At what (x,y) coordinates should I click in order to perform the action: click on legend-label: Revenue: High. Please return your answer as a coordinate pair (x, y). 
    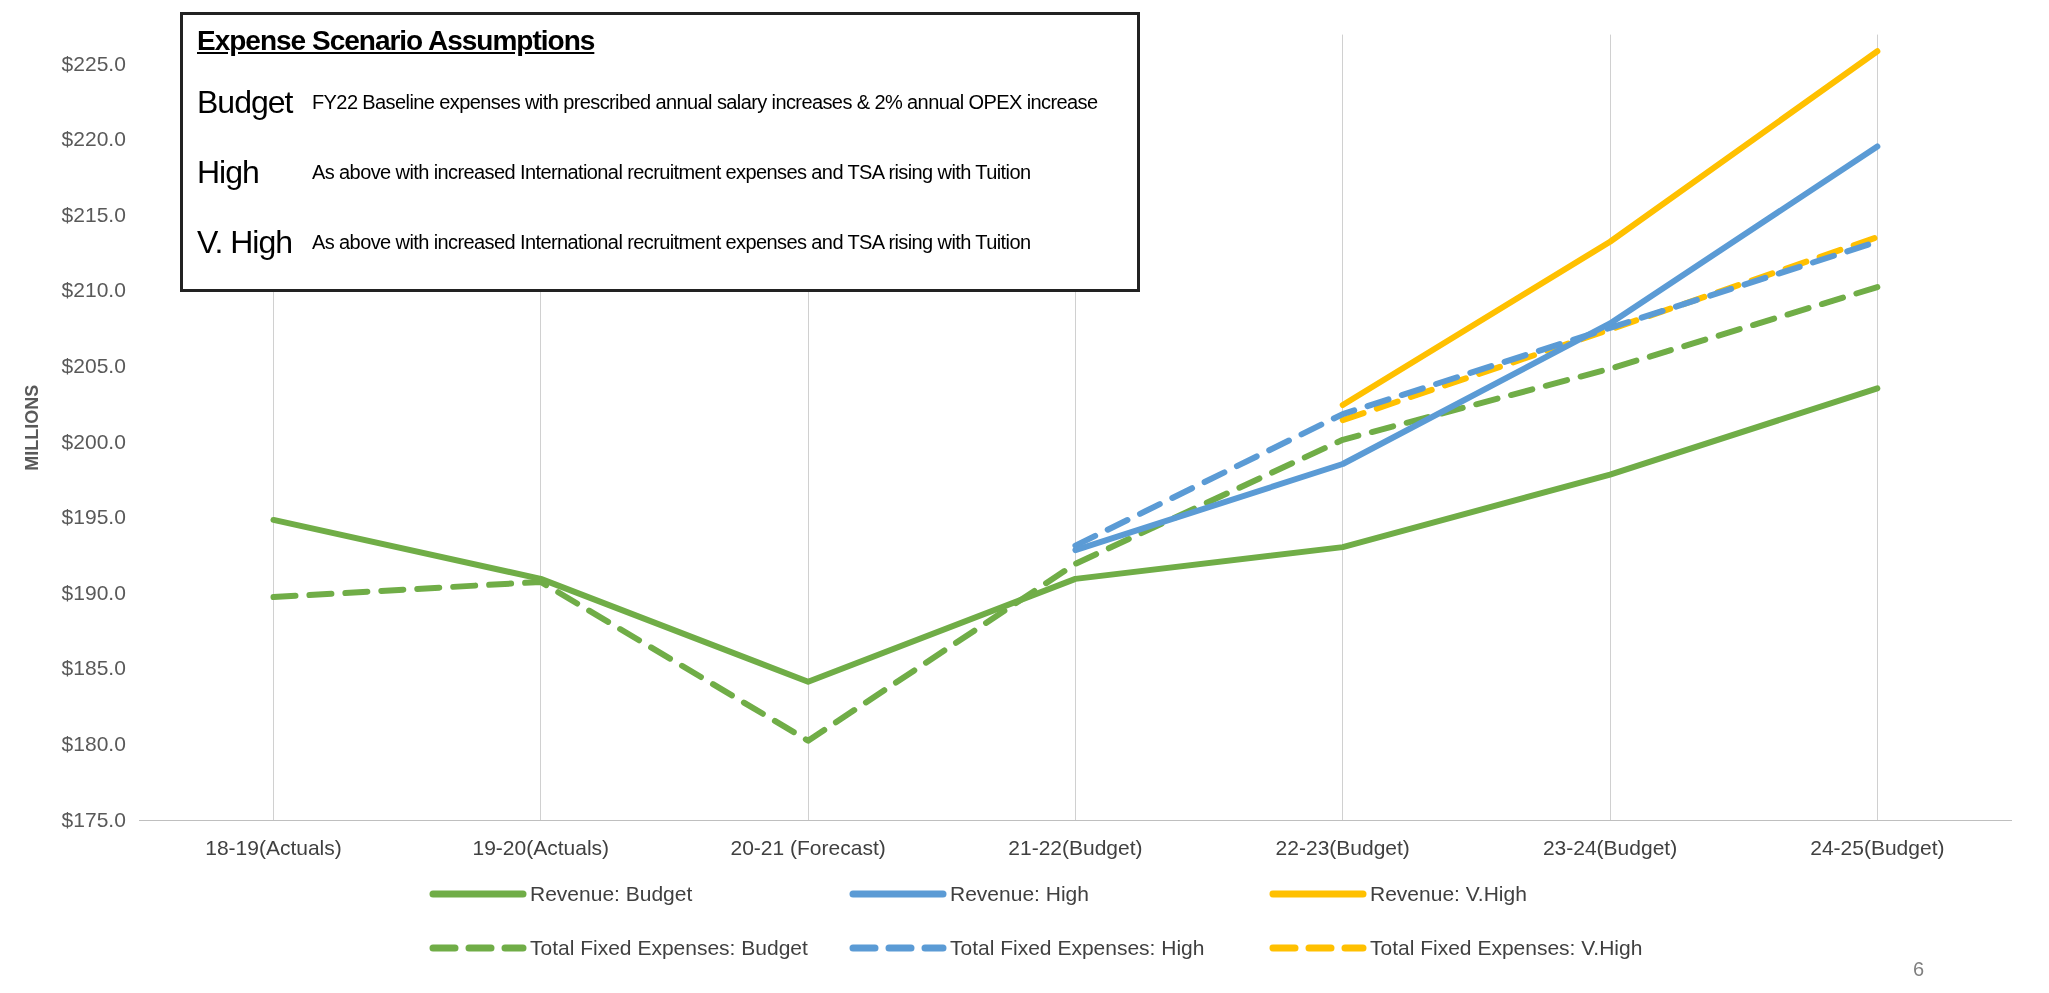
    Looking at the image, I should click on (1019, 894).